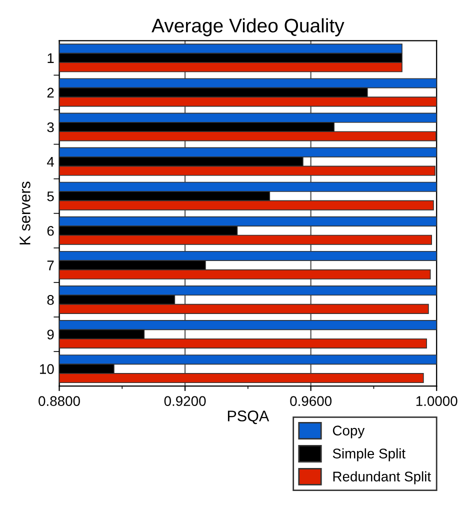 The height and width of the screenshot is (508, 463). I want to click on x-tick-label: 0.9200, so click(185, 401).